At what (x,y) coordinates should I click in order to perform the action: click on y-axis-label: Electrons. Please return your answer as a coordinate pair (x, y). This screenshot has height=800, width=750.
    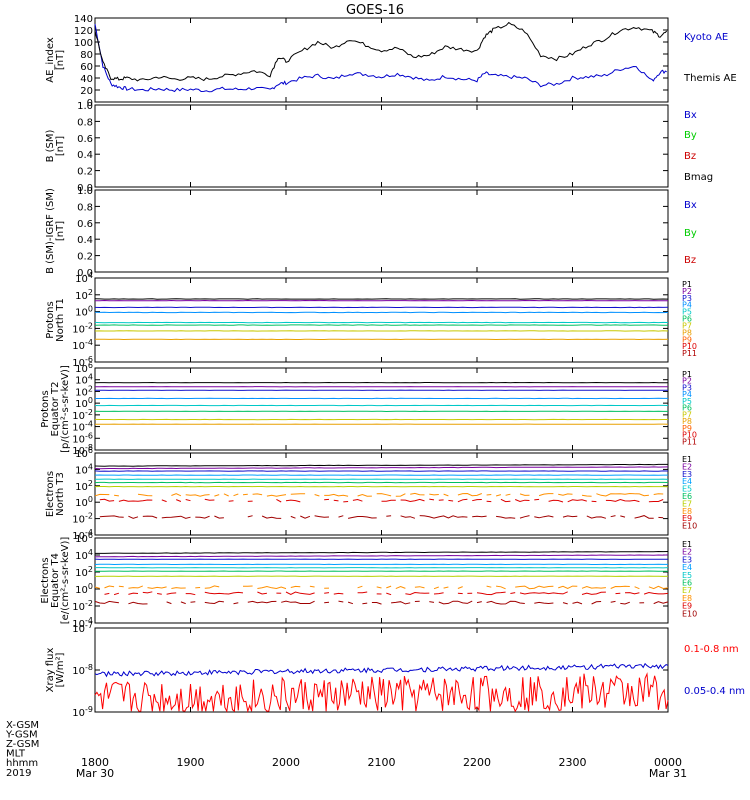
    Looking at the image, I should click on (50, 494).